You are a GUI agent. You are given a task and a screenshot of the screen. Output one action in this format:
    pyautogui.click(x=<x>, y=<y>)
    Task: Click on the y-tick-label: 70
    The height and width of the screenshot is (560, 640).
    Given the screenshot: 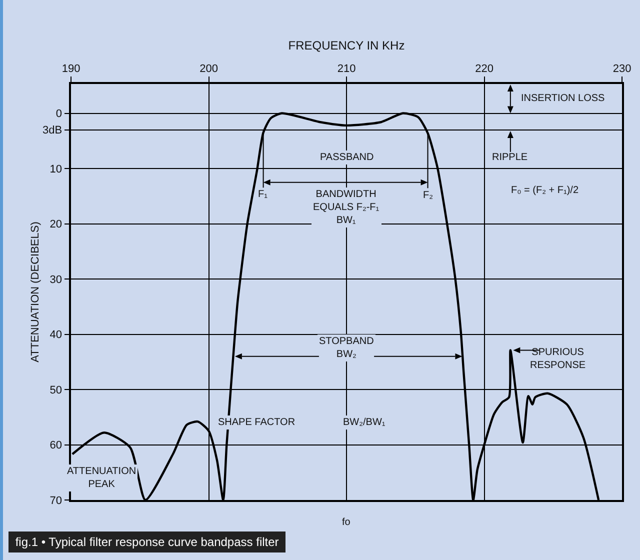 What is the action you would take?
    pyautogui.click(x=56, y=500)
    